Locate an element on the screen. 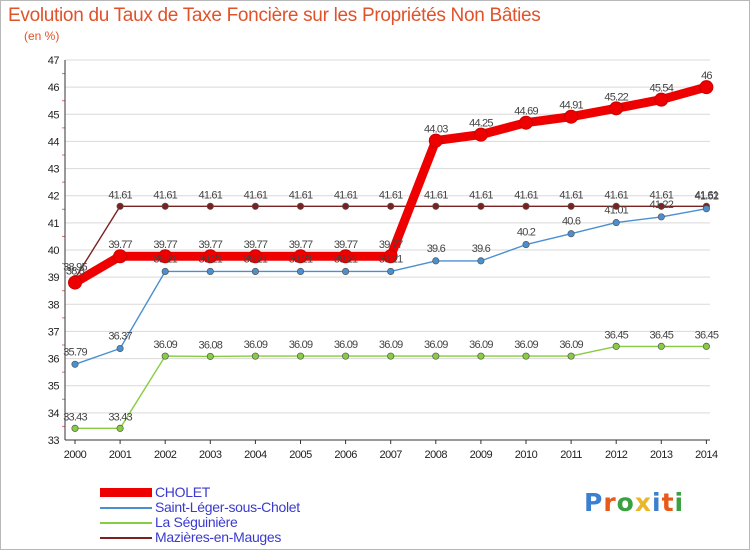 This screenshot has width=750, height=550. y-tick-label: 39 is located at coordinates (54, 278).